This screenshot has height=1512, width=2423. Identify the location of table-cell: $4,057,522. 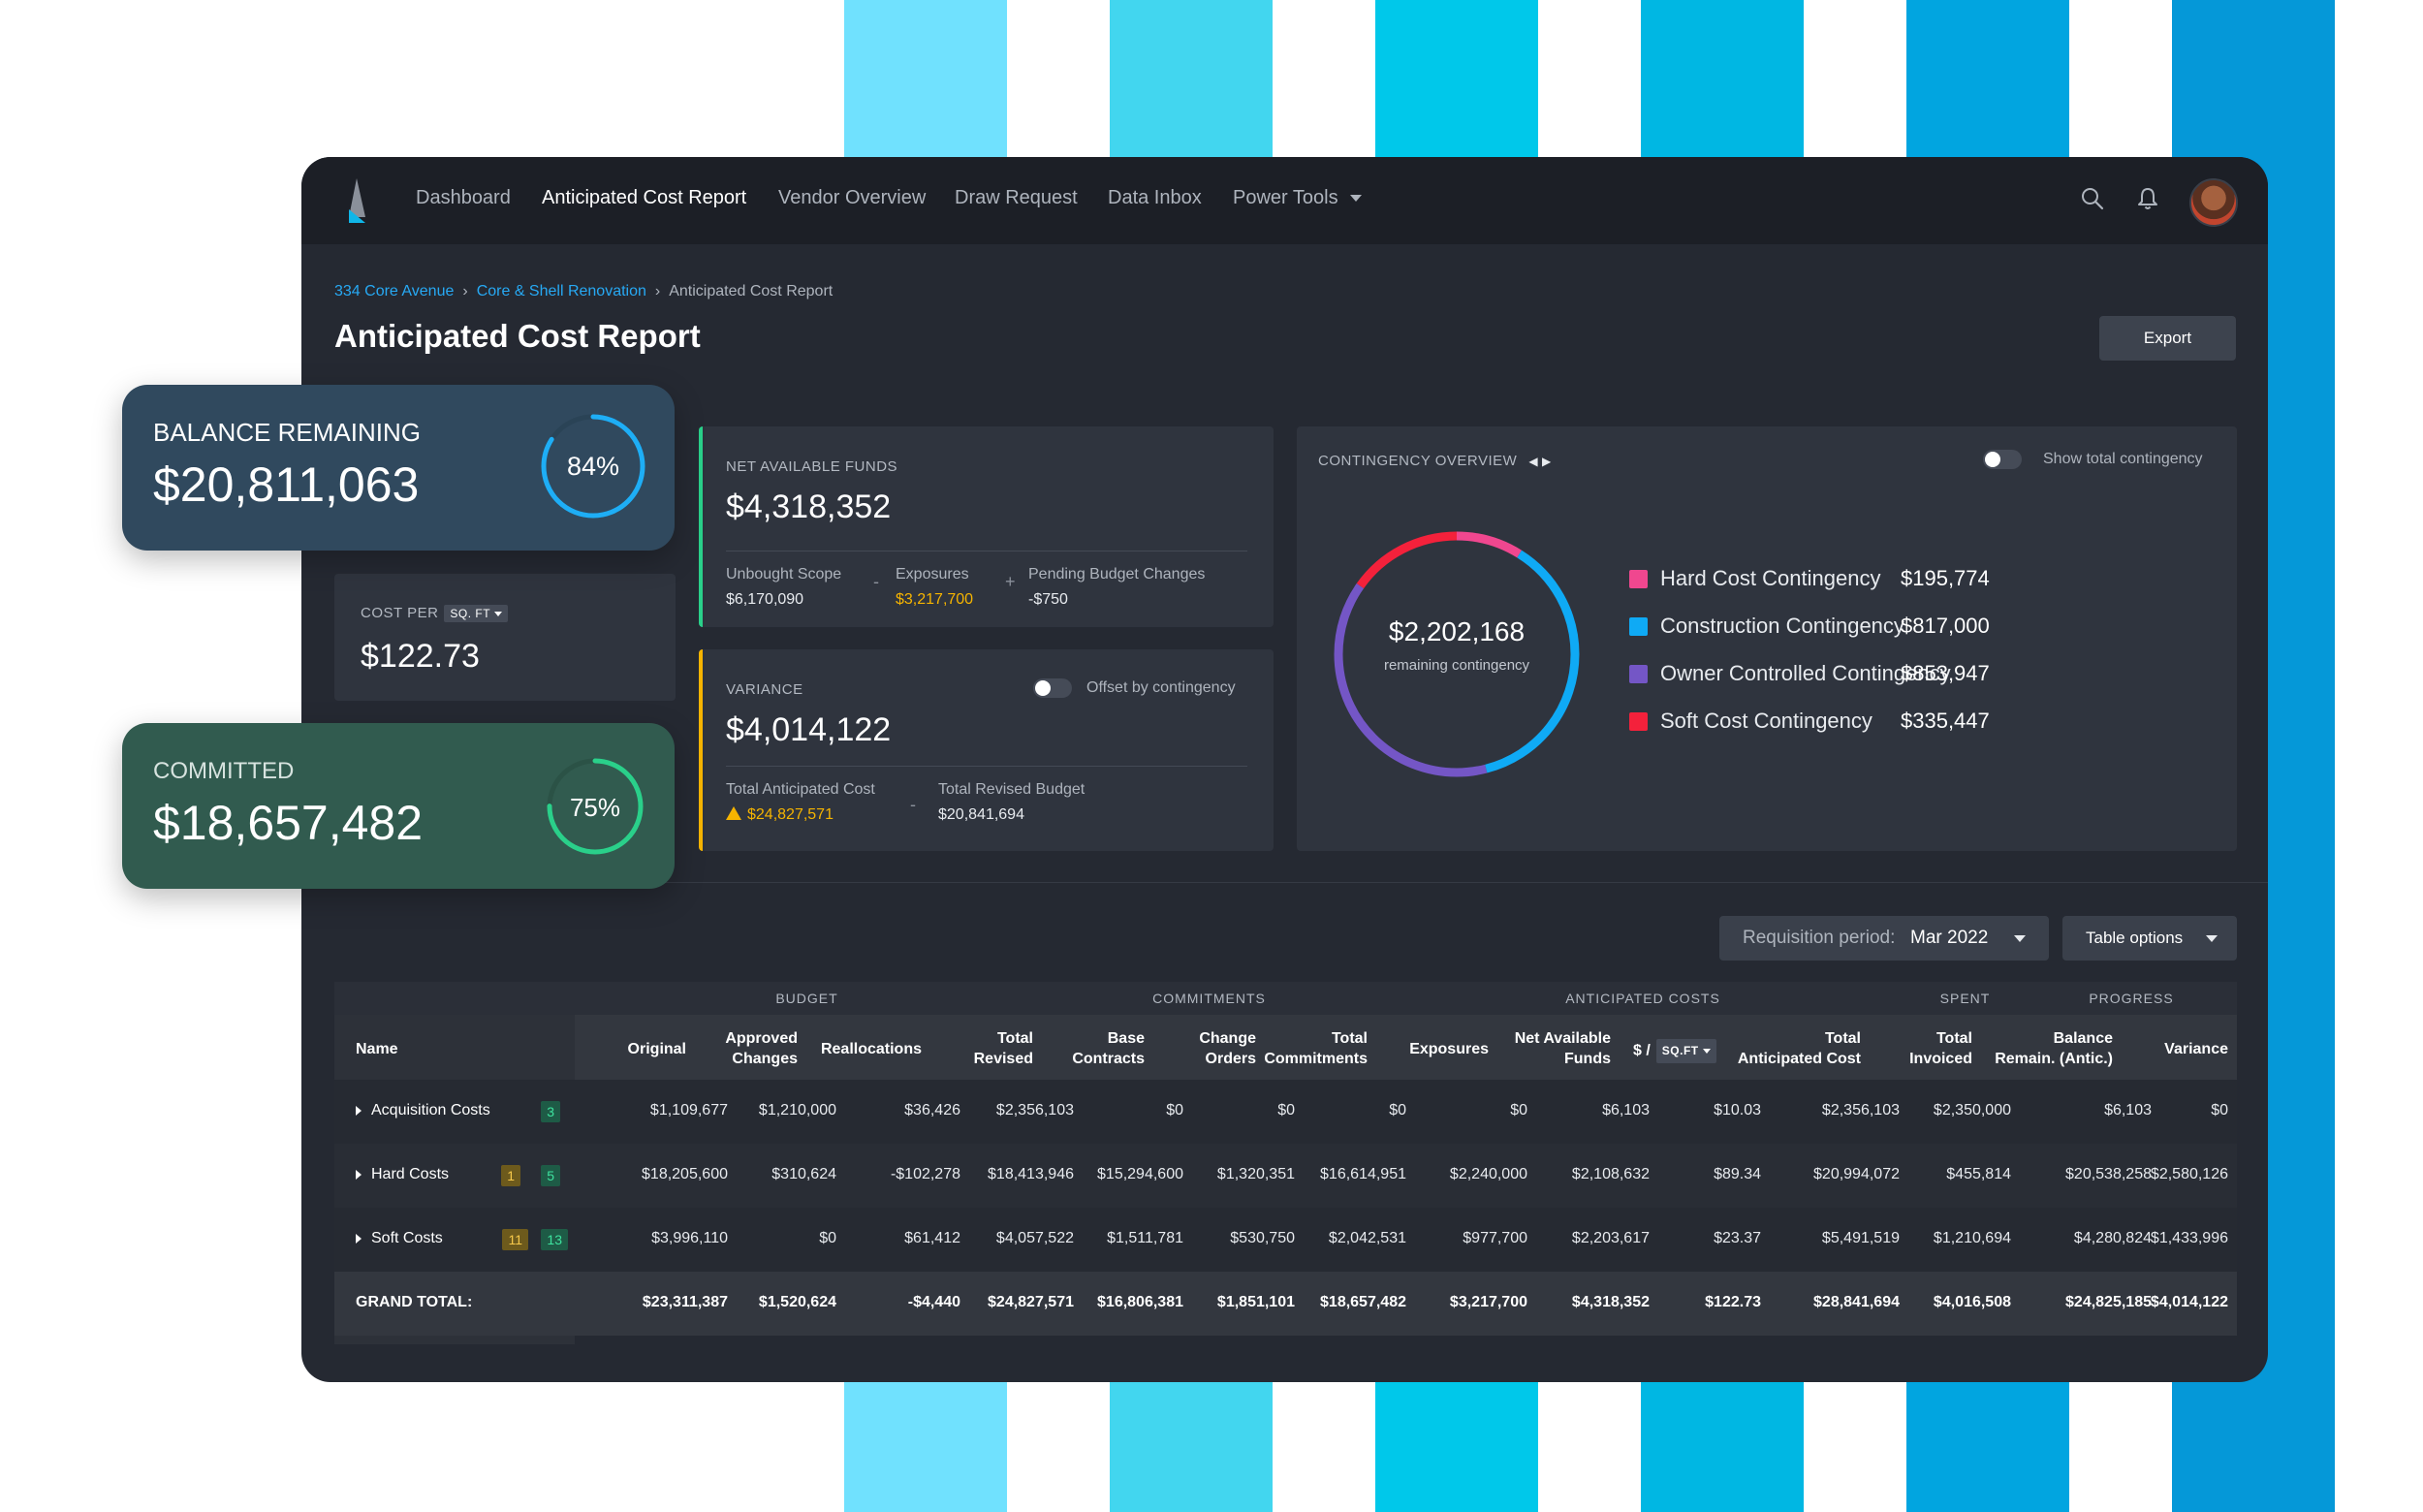
(1034, 1238).